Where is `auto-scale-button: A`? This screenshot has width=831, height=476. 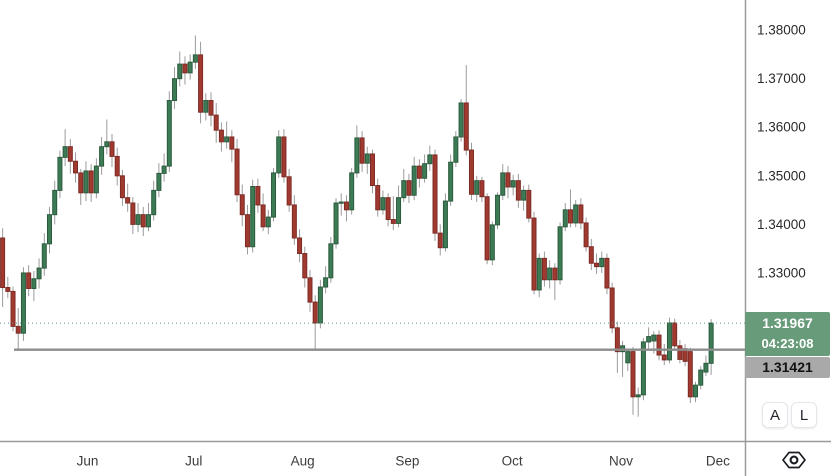 auto-scale-button: A is located at coordinates (775, 415).